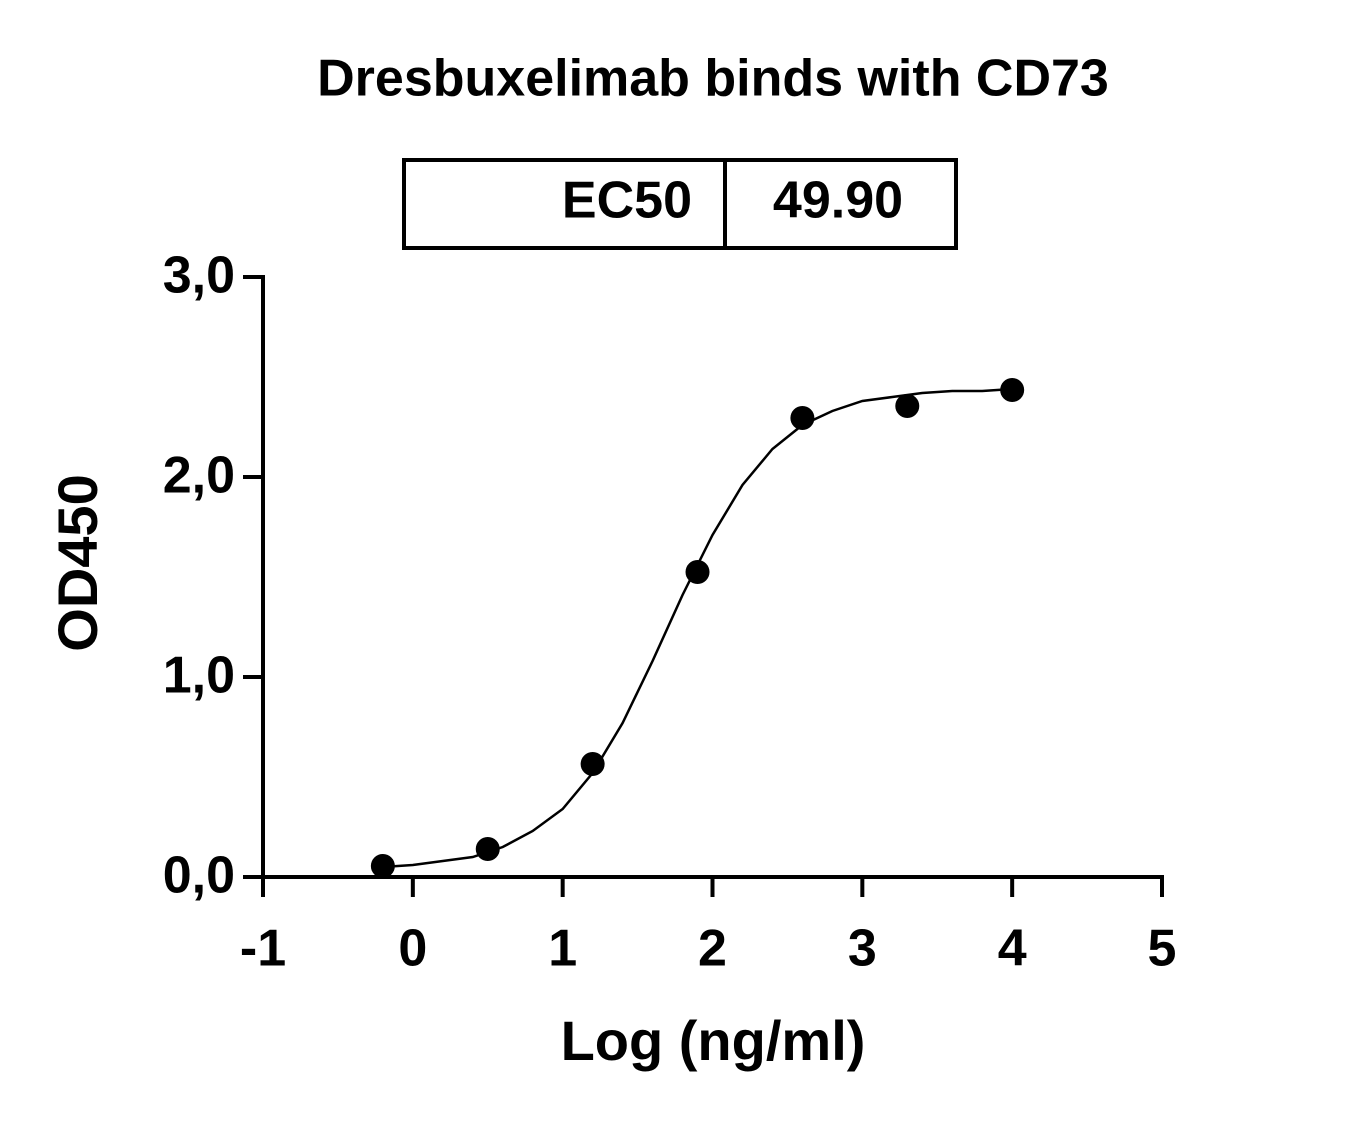  I want to click on y-tick-label: 2,0, so click(199, 476).